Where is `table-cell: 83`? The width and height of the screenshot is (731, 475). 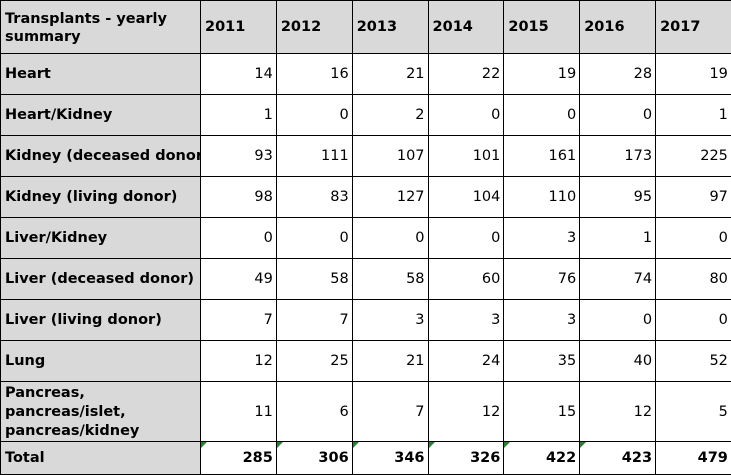
table-cell: 83 is located at coordinates (314, 197).